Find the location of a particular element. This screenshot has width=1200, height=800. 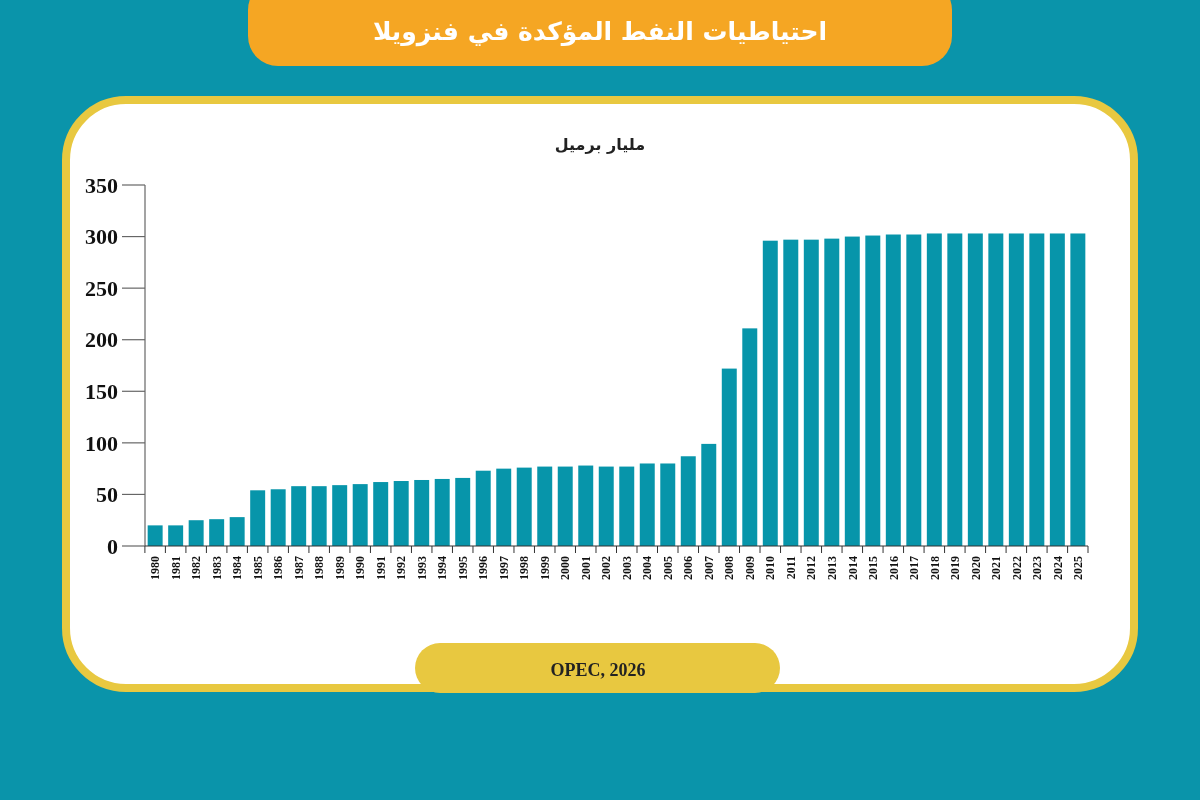

x-tick-label: 1998 is located at coordinates (524, 568).